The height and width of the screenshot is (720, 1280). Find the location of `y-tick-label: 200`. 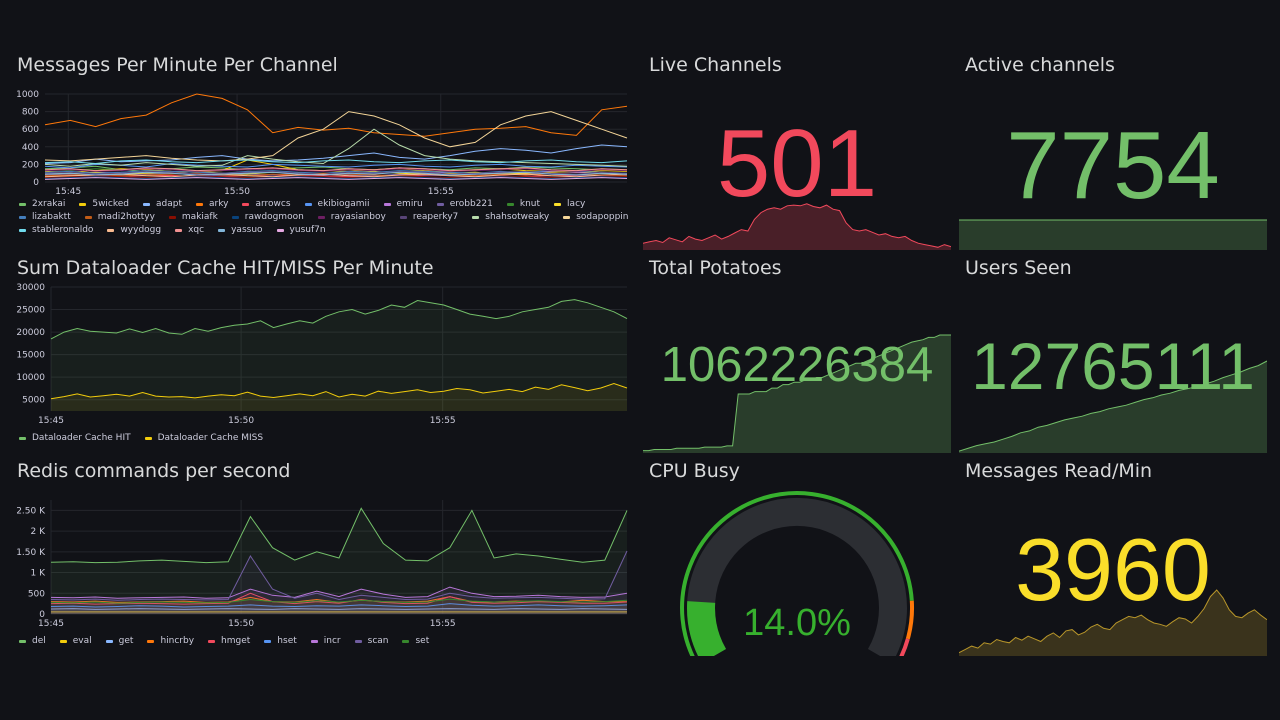

y-tick-label: 200 is located at coordinates (30, 165).